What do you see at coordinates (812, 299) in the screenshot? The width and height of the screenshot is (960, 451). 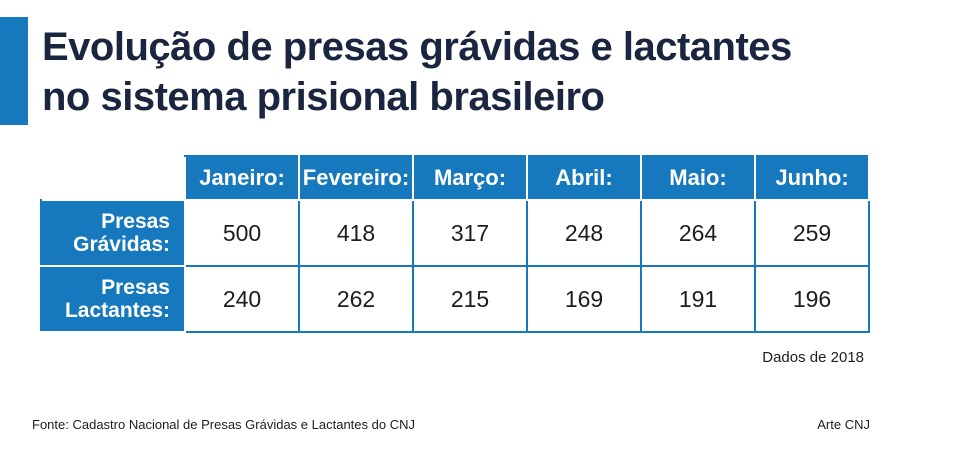 I see `cell-lactantes-junho: 196` at bounding box center [812, 299].